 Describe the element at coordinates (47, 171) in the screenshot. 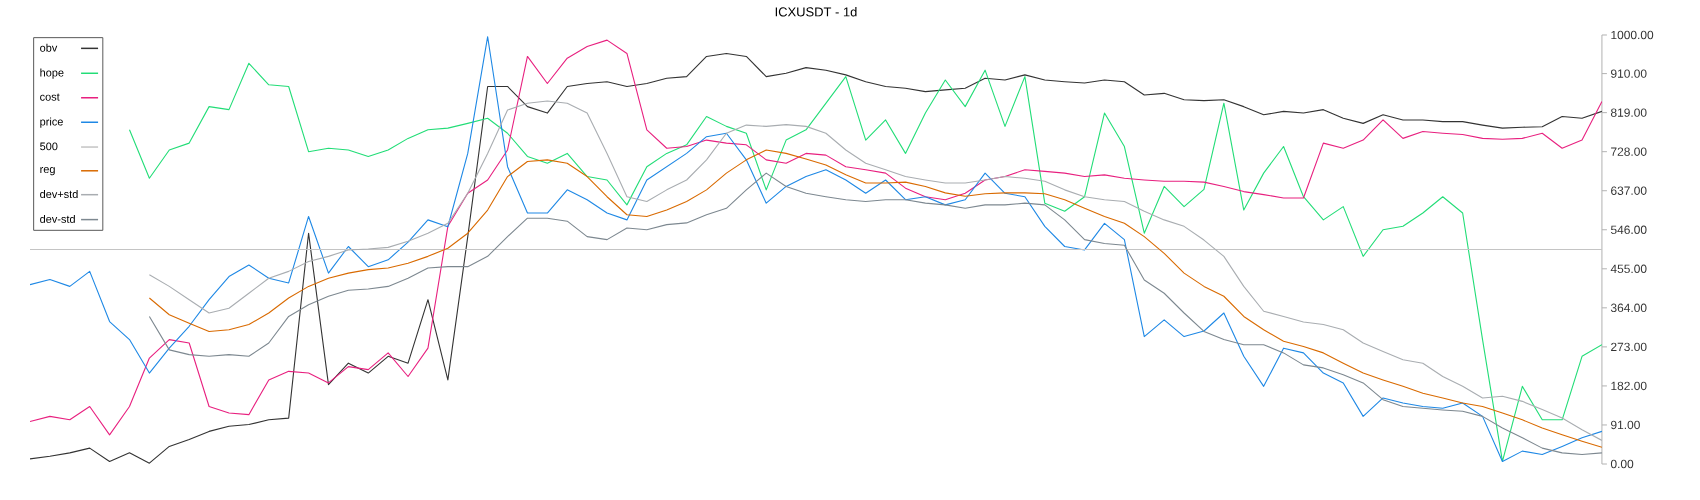

I see `legend-label: reg` at that location.